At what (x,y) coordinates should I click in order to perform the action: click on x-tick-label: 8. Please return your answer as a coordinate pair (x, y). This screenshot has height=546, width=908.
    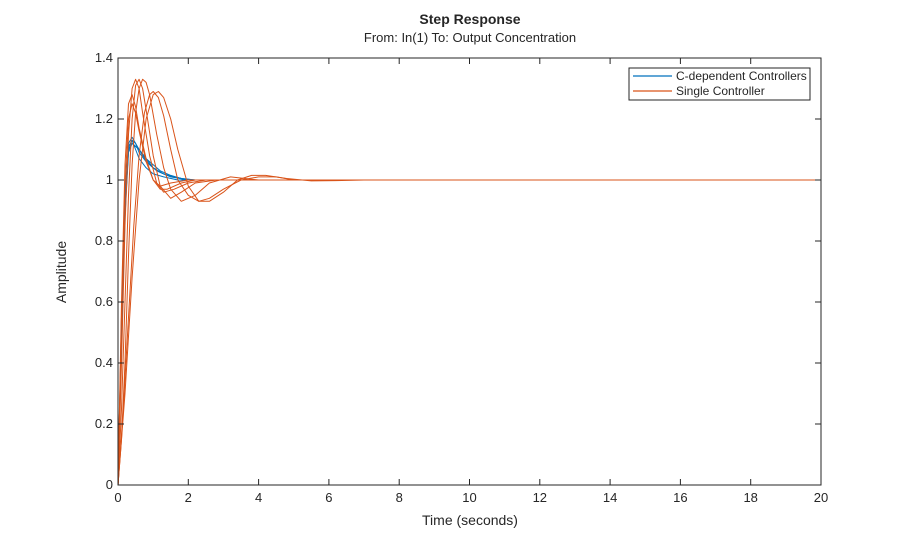
    Looking at the image, I should click on (399, 497).